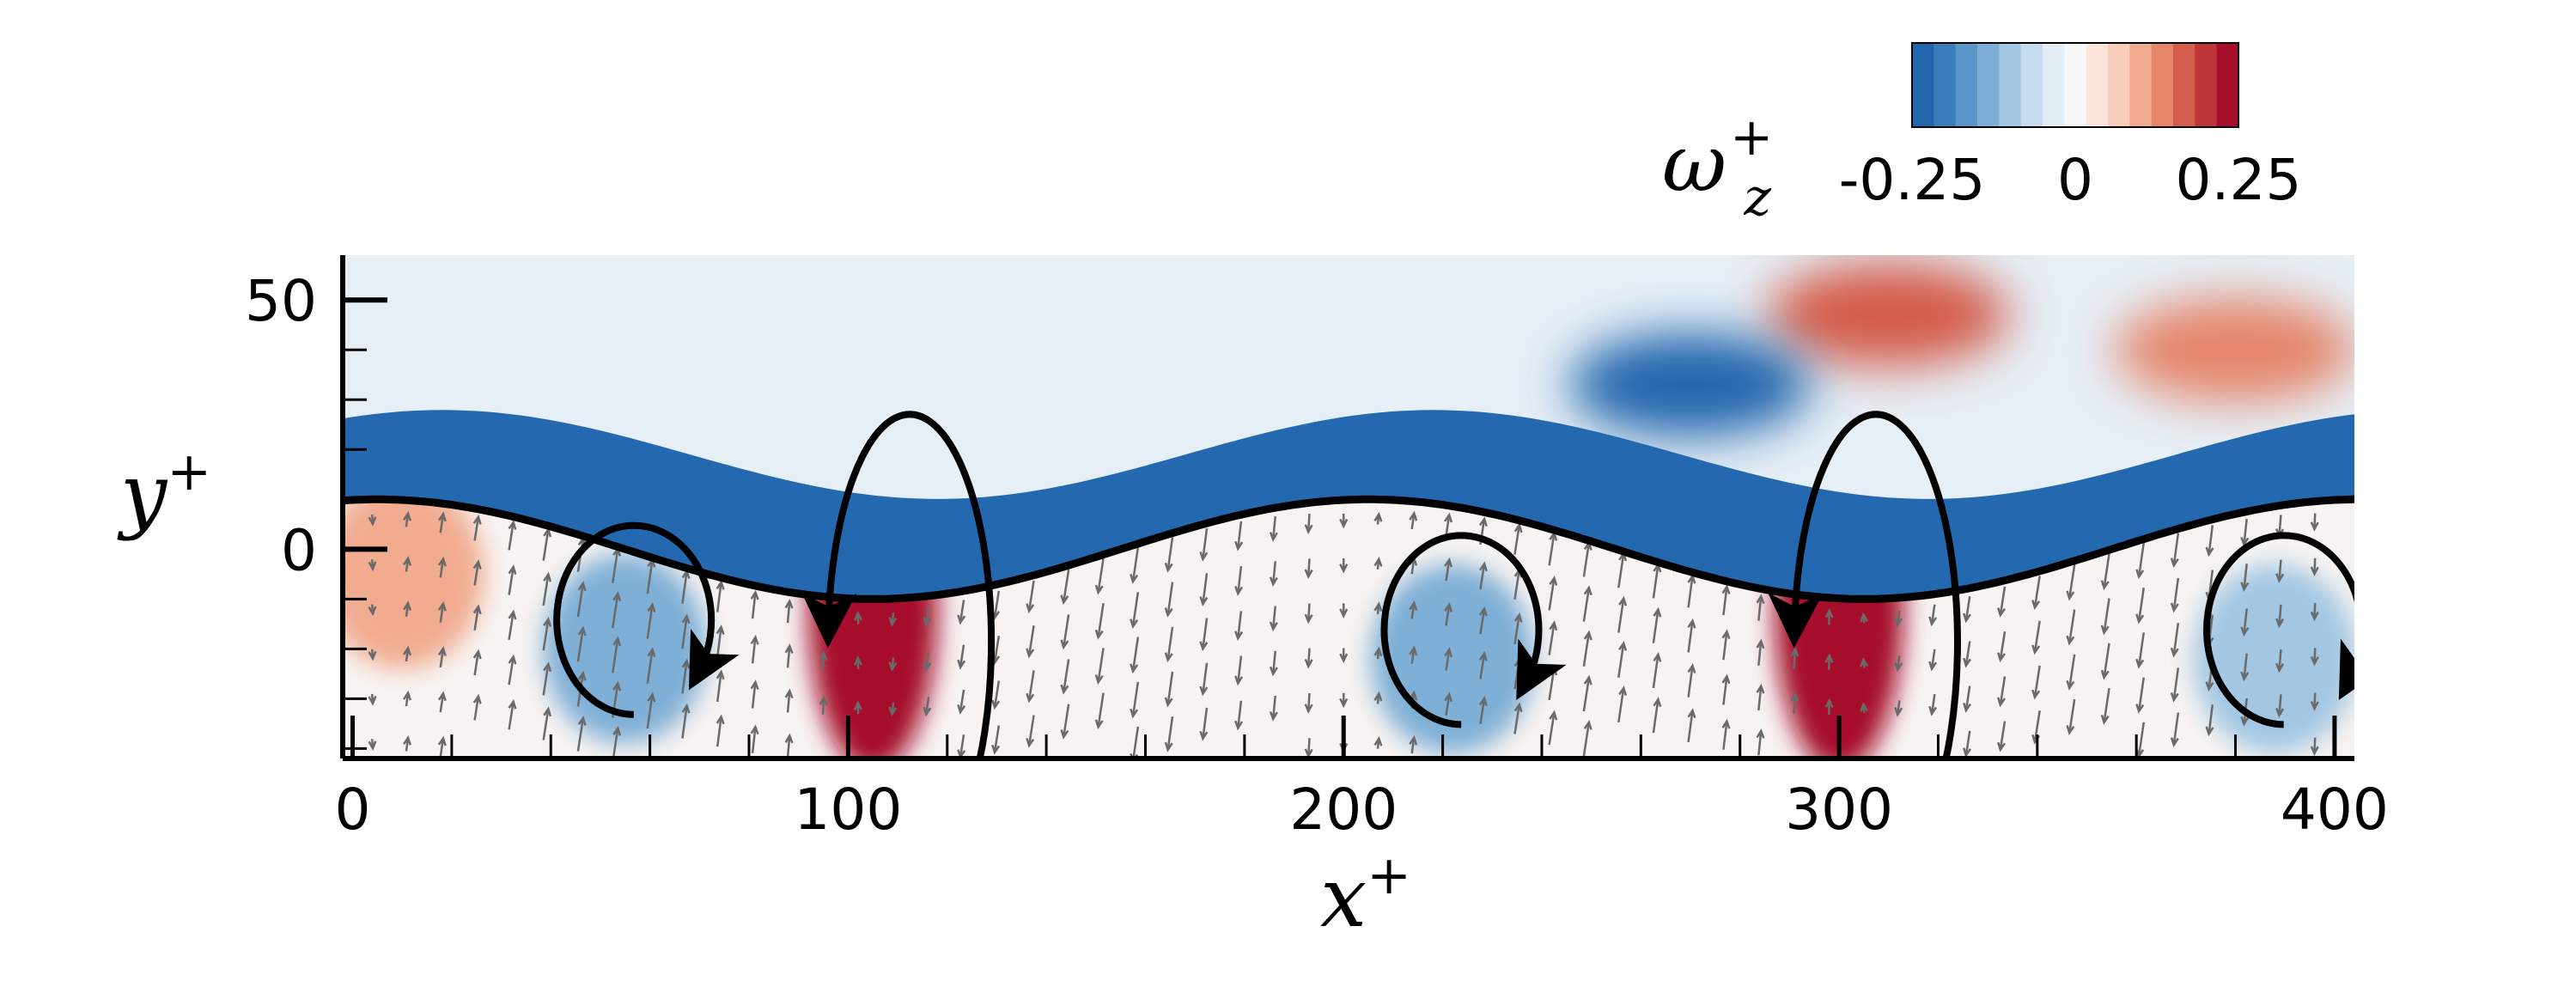  What do you see at coordinates (2278, 630) in the screenshot?
I see `vortex-marker-clockwise` at bounding box center [2278, 630].